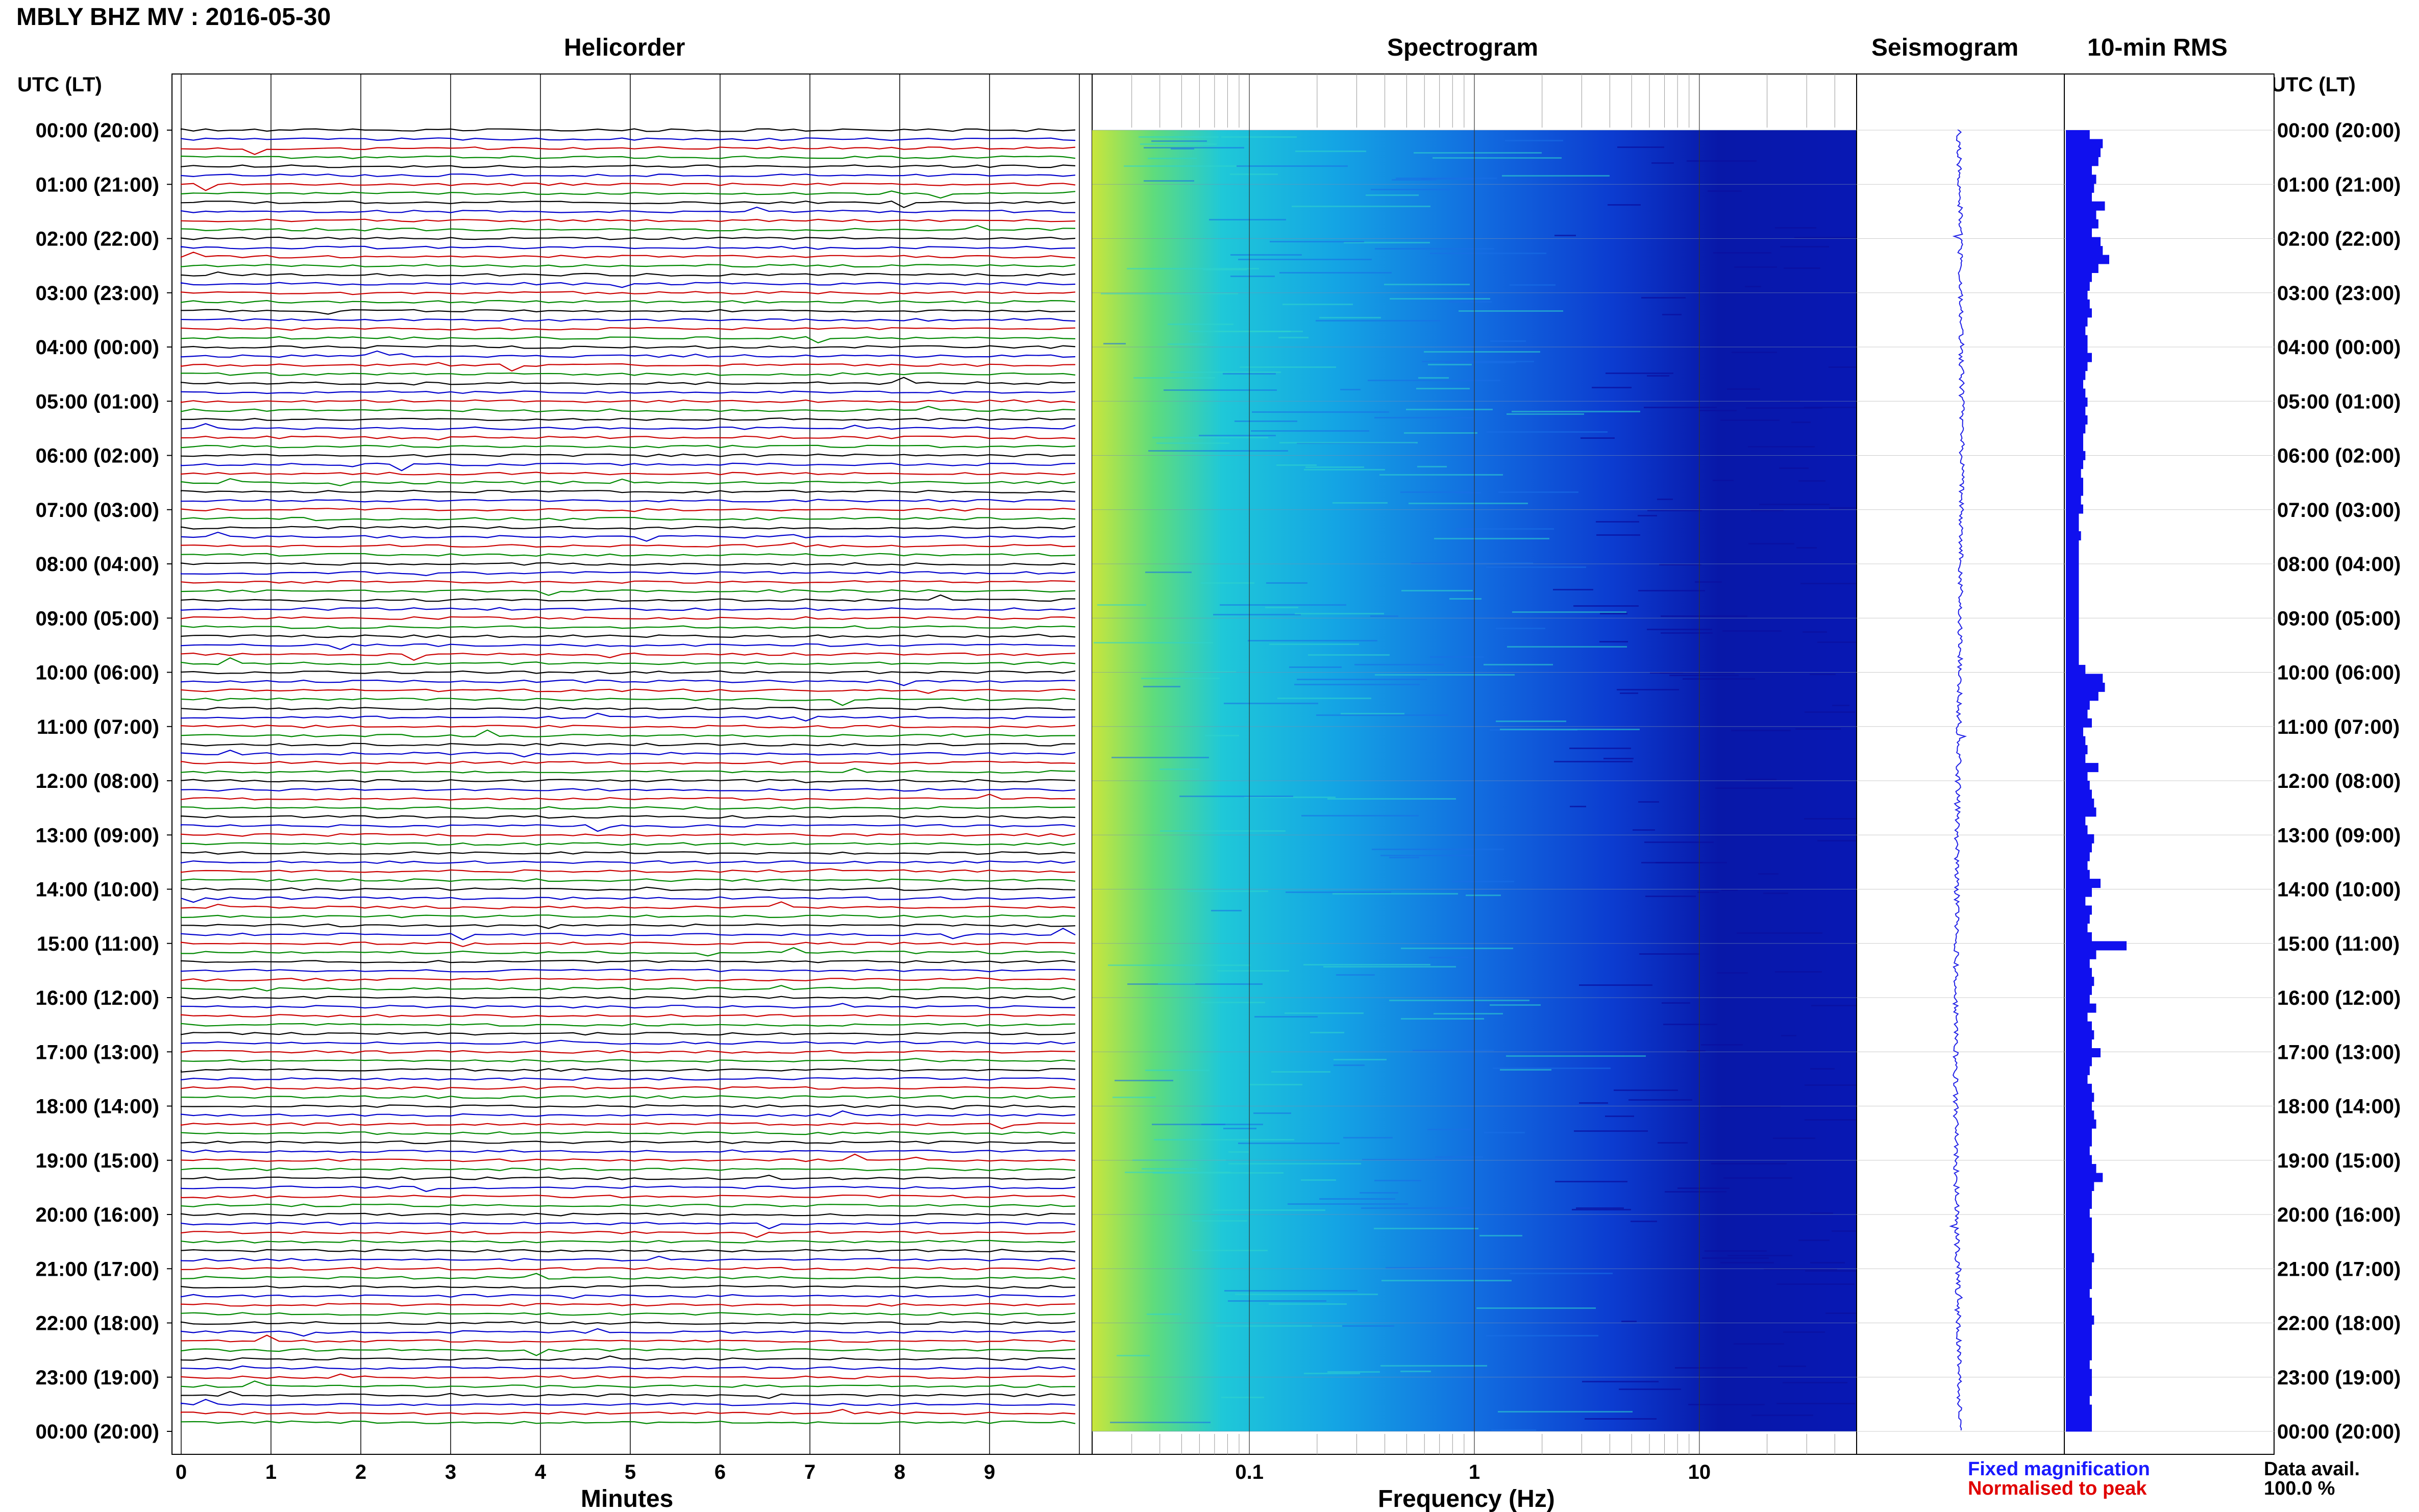 Image resolution: width=2419 pixels, height=1512 pixels. I want to click on right-time-label: 20:00 (16:00), so click(2339, 1215).